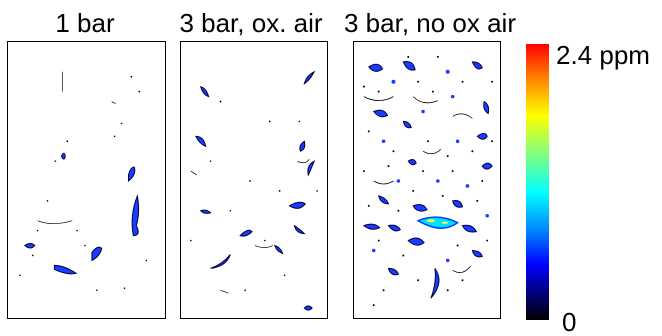  Describe the element at coordinates (85, 23) in the screenshot. I see `panel-title-1: 1 bar` at that location.